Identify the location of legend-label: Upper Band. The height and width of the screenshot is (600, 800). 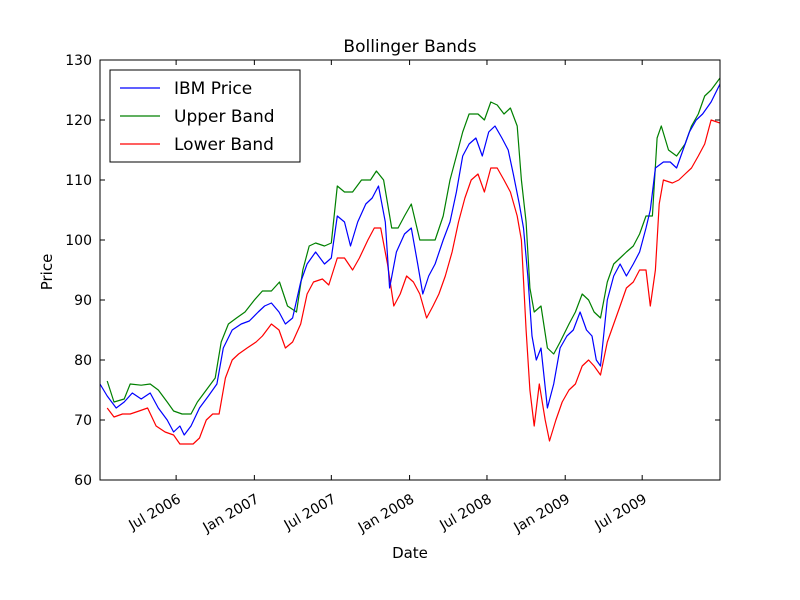
(224, 117).